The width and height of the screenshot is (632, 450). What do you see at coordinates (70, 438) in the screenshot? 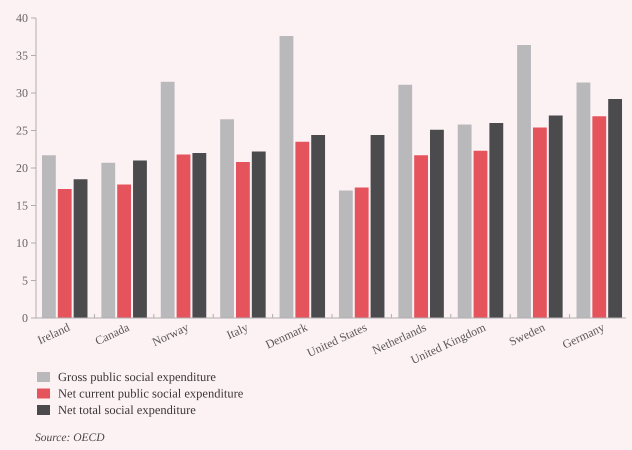
I see `source-note: Source: OECD` at bounding box center [70, 438].